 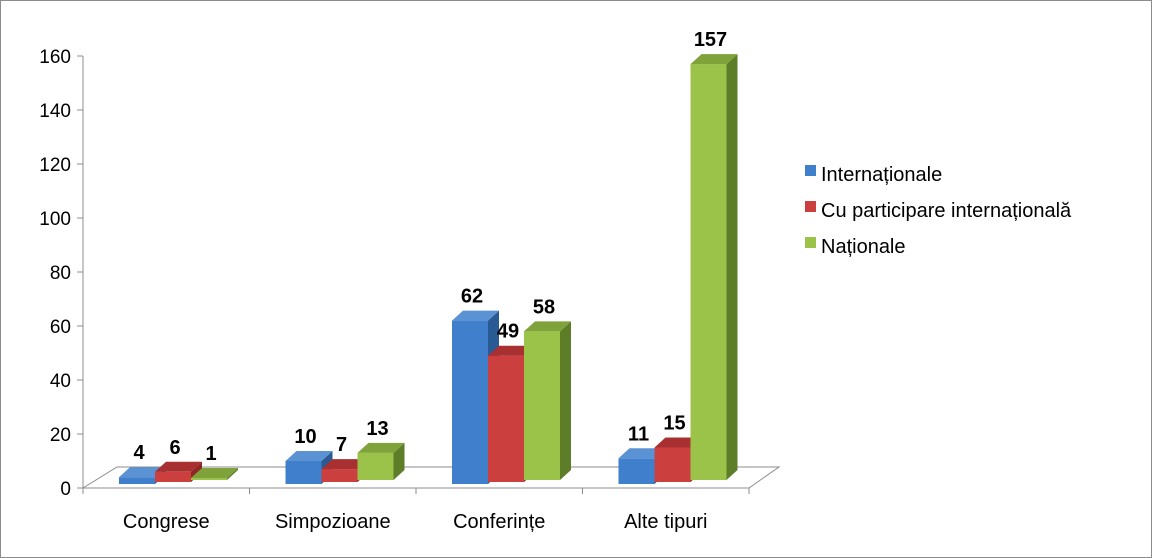 What do you see at coordinates (55, 57) in the screenshot?
I see `y-tick-label: 160` at bounding box center [55, 57].